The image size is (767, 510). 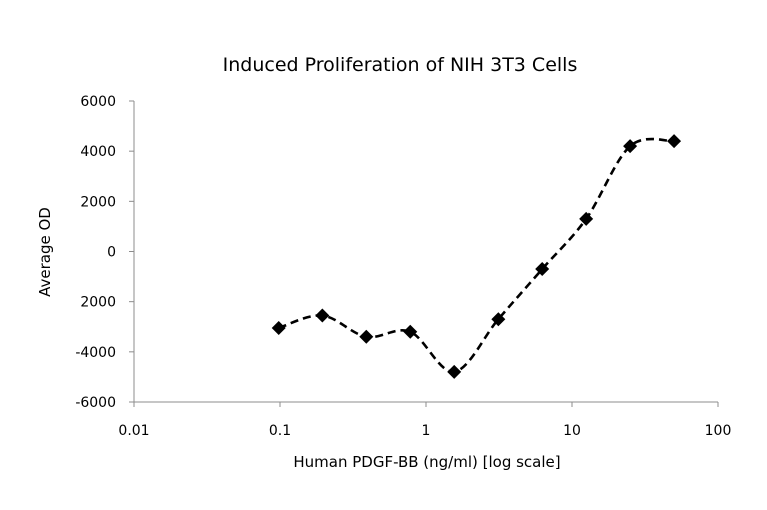 I want to click on x-tick-label: 1, so click(x=426, y=431).